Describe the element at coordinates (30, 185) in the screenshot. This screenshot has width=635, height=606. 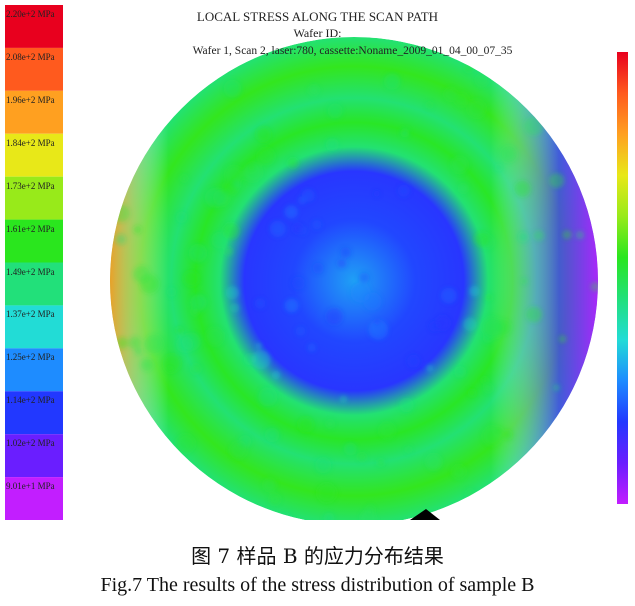
I see `colorbar-tick-label: 1.73e+2 MPa` at that location.